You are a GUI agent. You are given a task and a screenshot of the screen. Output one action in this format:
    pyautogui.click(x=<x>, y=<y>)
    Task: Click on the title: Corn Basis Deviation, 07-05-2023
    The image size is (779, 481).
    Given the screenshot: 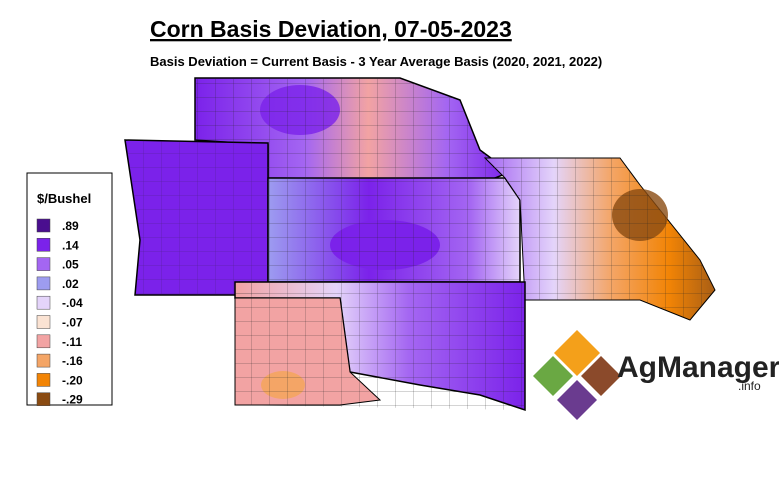 What is the action you would take?
    pyautogui.click(x=331, y=29)
    